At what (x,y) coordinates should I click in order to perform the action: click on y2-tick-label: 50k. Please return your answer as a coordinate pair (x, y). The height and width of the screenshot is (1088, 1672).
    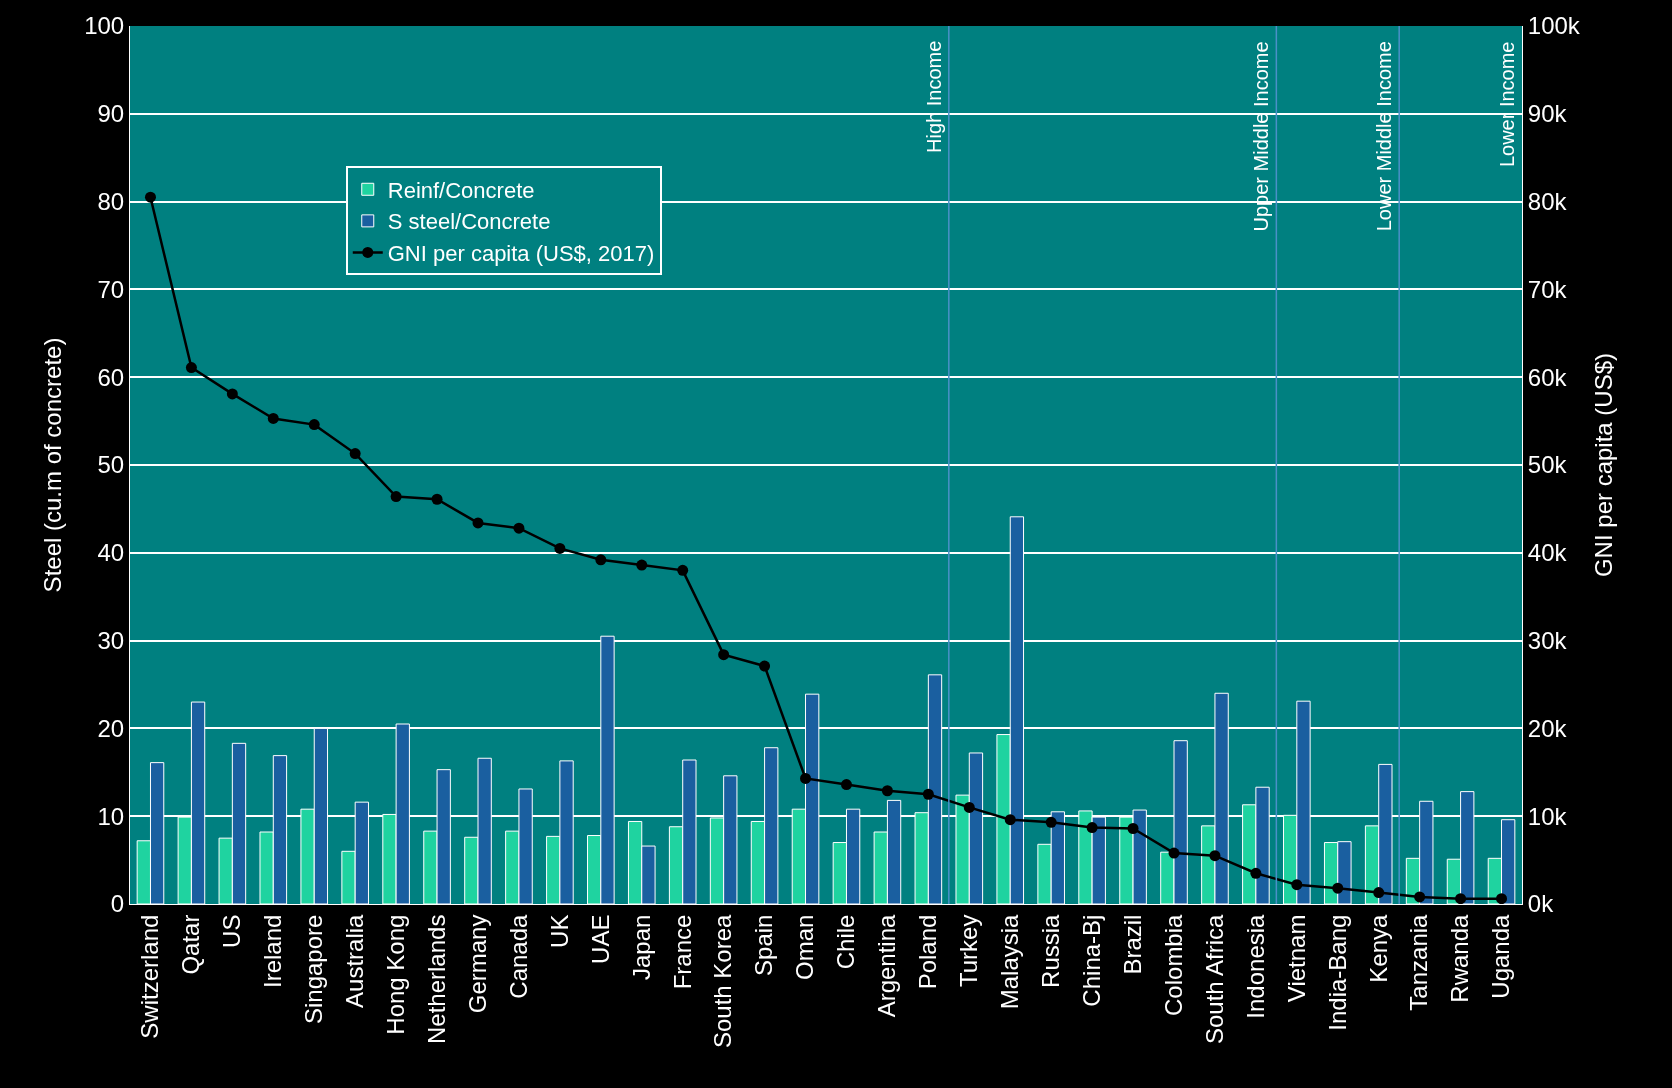
    Looking at the image, I should click on (1547, 465).